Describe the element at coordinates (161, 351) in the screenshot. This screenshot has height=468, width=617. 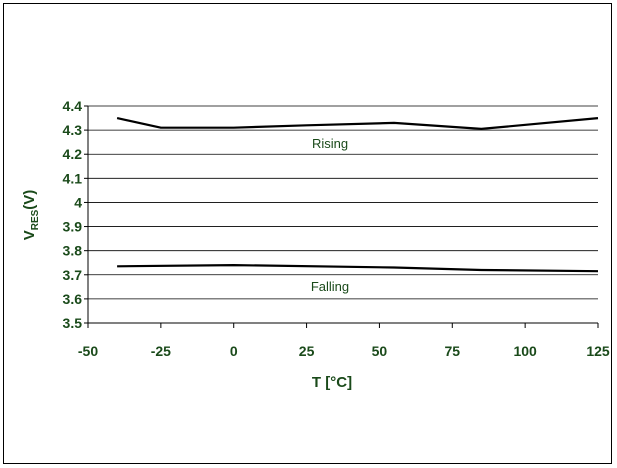
I see `x-tick-label: -25` at that location.